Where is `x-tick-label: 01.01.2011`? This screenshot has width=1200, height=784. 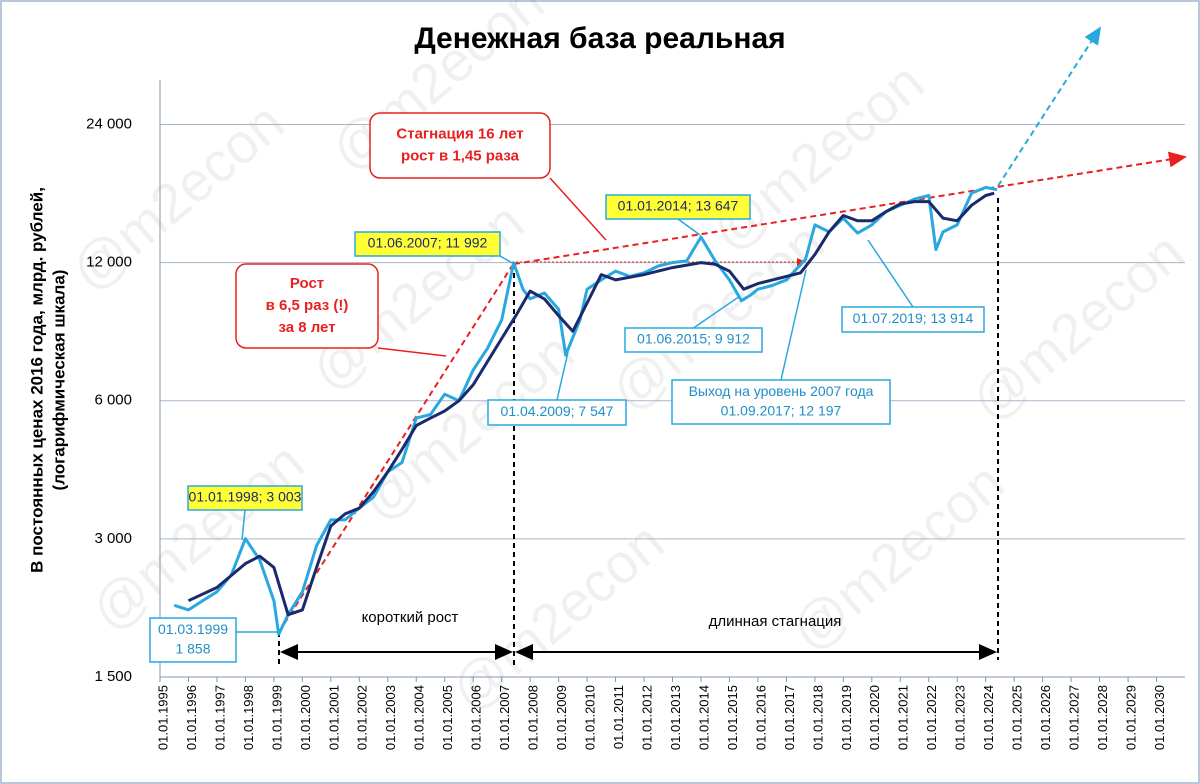 x-tick-label: 01.01.2011 is located at coordinates (618, 717).